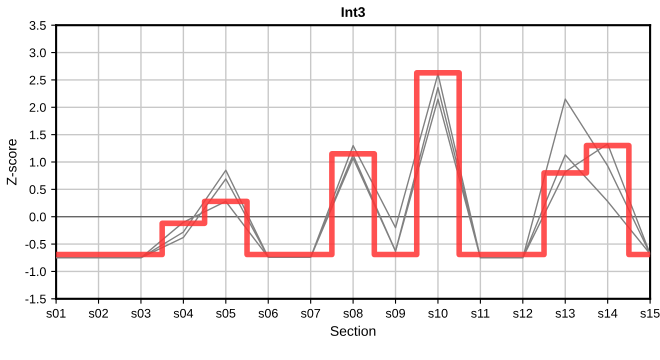 The height and width of the screenshot is (360, 660). What do you see at coordinates (38, 80) in the screenshot?
I see `y-tick-label: 2.5` at bounding box center [38, 80].